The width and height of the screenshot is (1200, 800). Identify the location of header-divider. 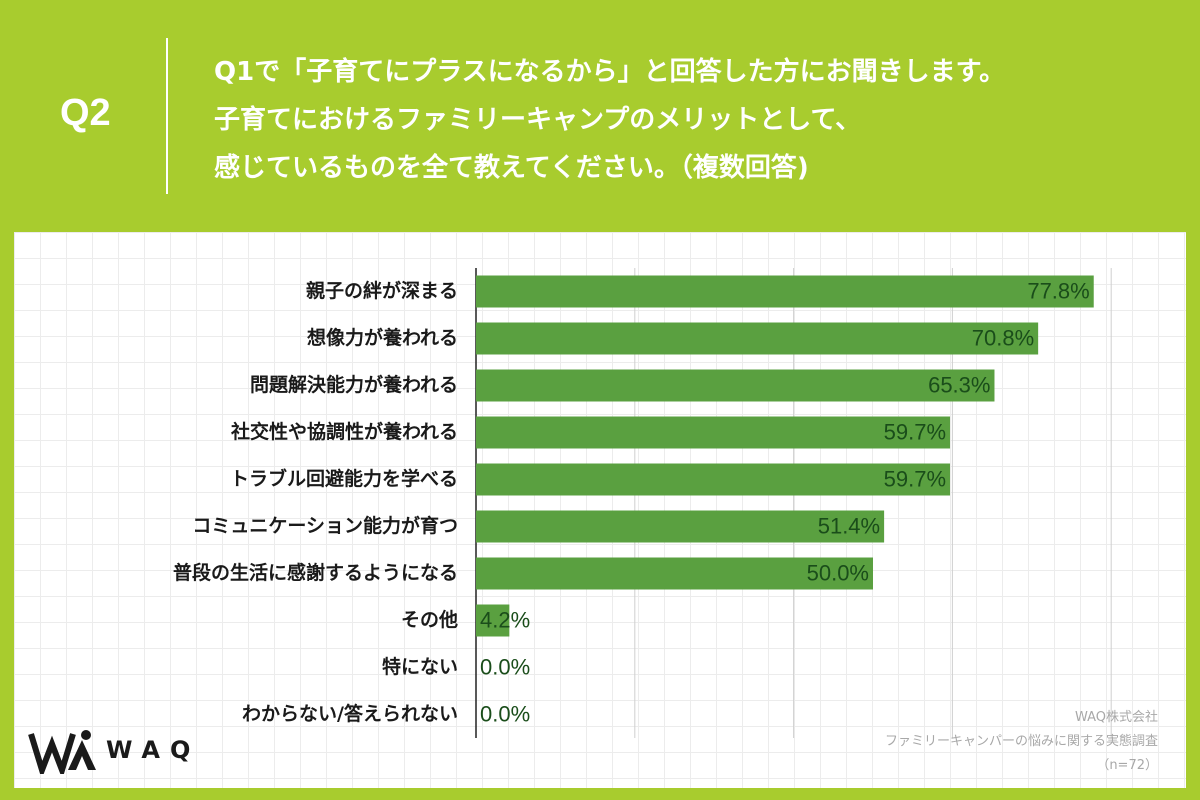
(167, 116).